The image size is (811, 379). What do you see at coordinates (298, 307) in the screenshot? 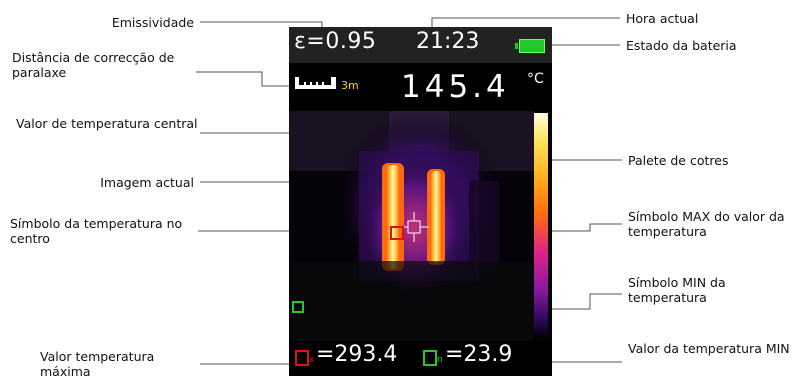
I see `min-symbol-icon` at bounding box center [298, 307].